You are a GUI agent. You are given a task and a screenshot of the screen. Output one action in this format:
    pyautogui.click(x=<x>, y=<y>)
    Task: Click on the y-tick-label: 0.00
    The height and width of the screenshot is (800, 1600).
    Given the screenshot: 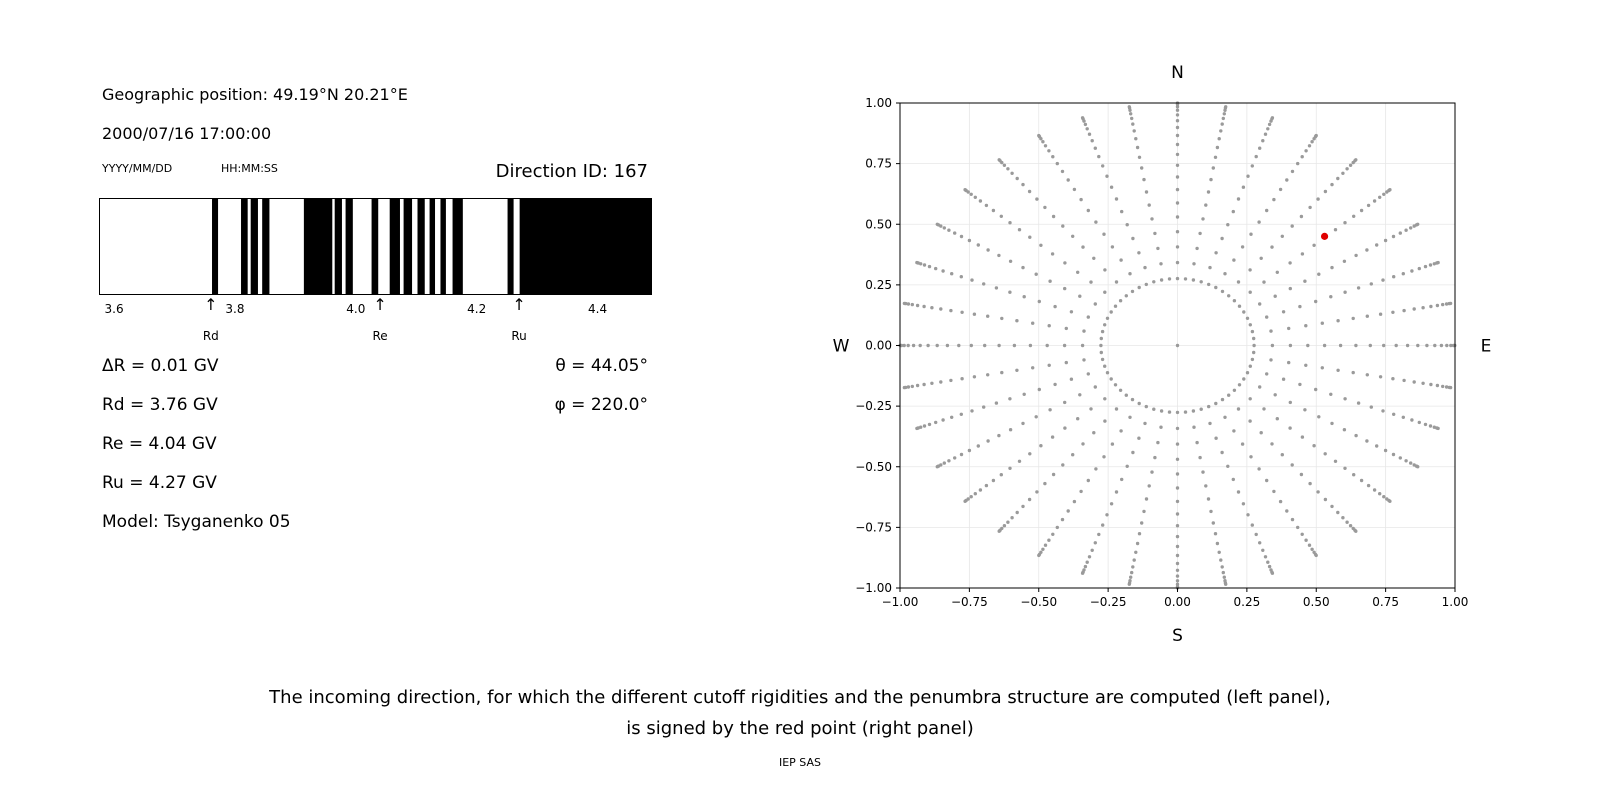 What is the action you would take?
    pyautogui.click(x=878, y=346)
    